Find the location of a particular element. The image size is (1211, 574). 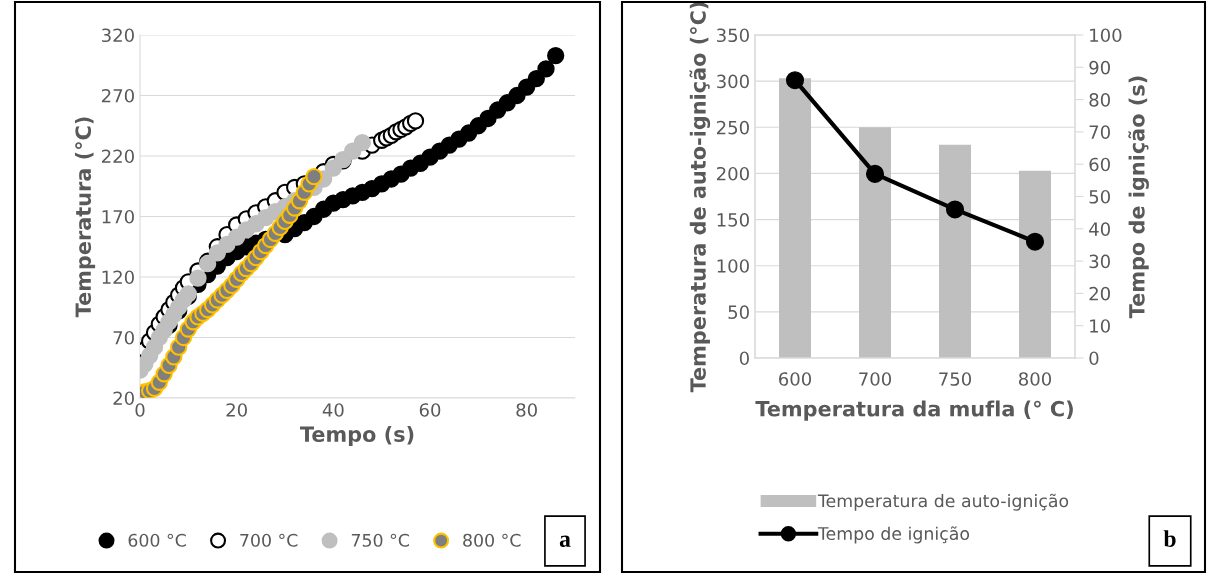

text: a is located at coordinates (565, 541).